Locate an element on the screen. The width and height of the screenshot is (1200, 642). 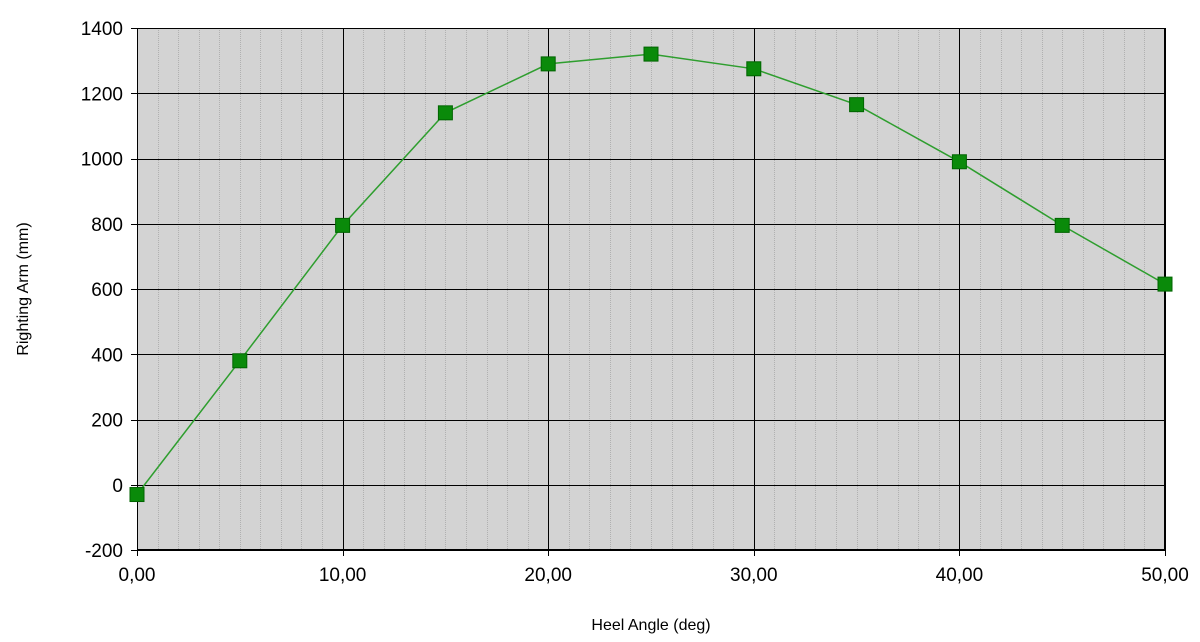
y-tick-label: 1000 is located at coordinates (102, 160).